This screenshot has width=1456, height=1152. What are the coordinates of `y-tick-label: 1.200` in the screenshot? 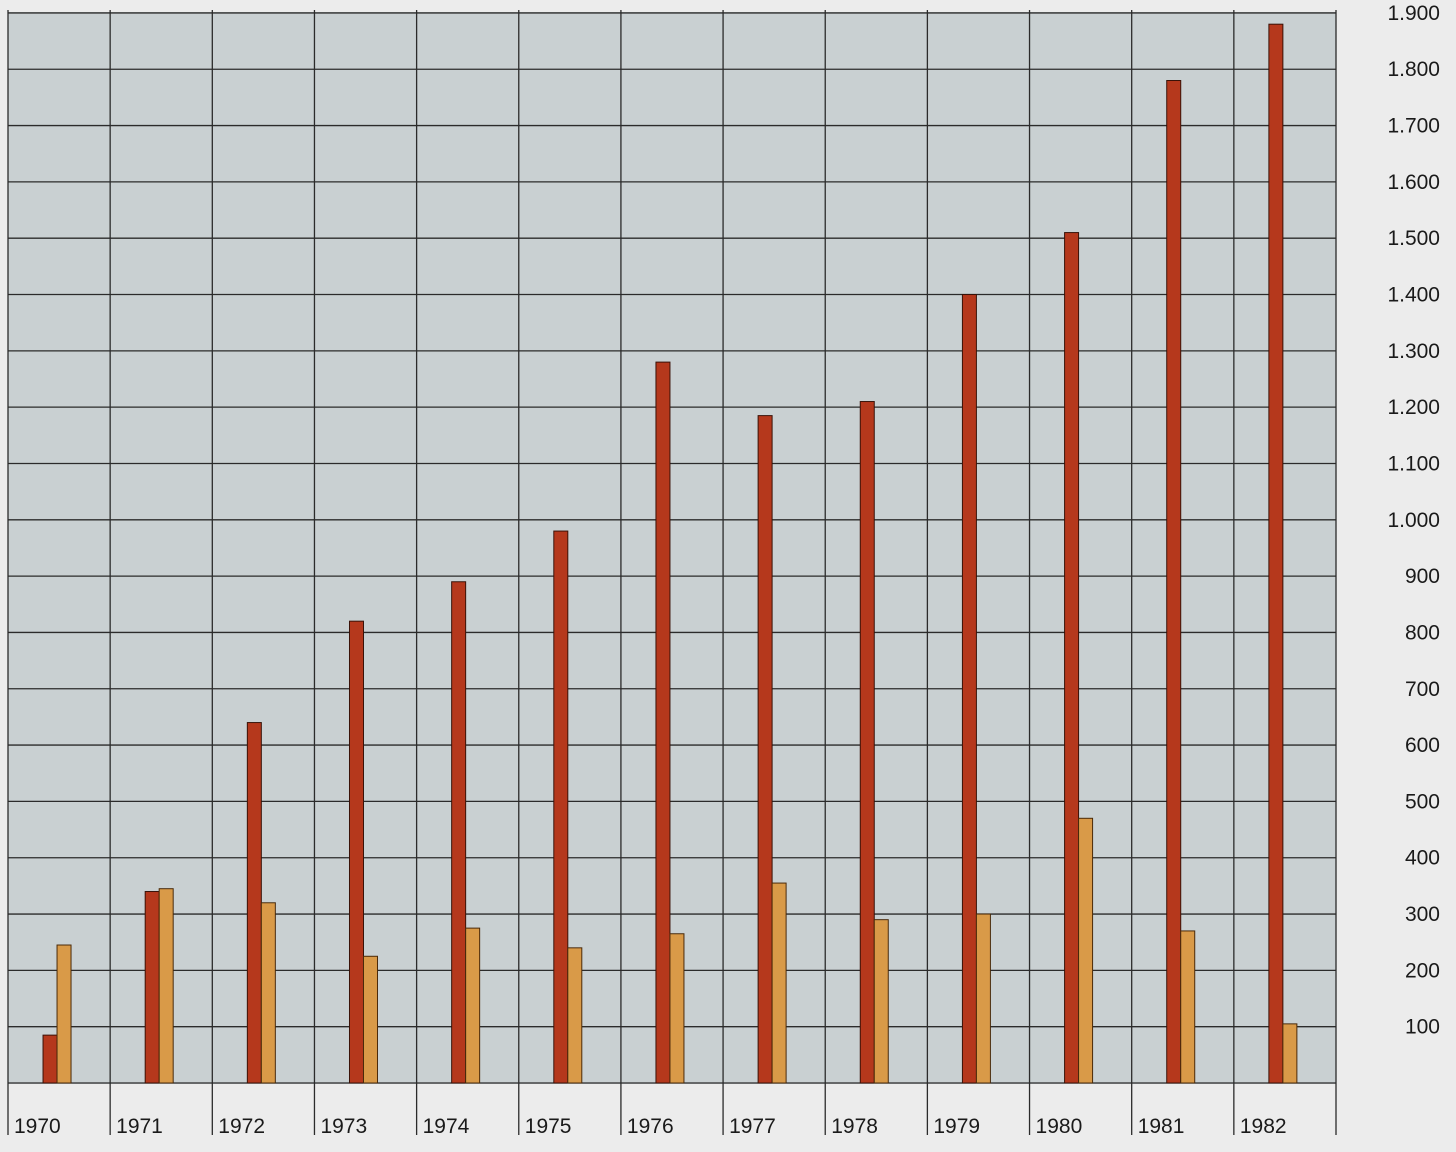 It's located at (1413, 407).